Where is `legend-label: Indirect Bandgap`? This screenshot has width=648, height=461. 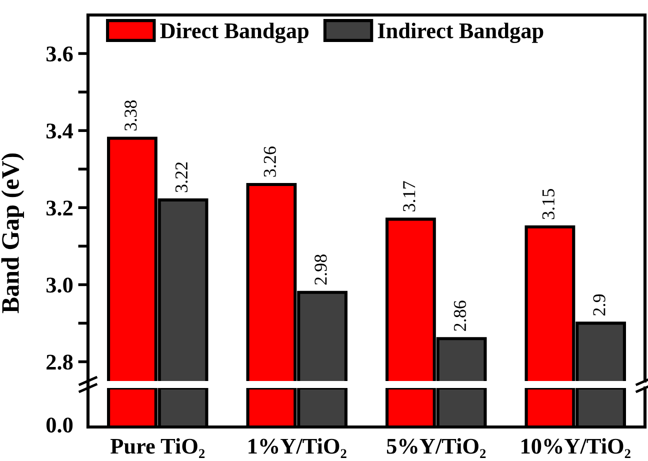
legend-label: Indirect Bandgap is located at coordinates (461, 33).